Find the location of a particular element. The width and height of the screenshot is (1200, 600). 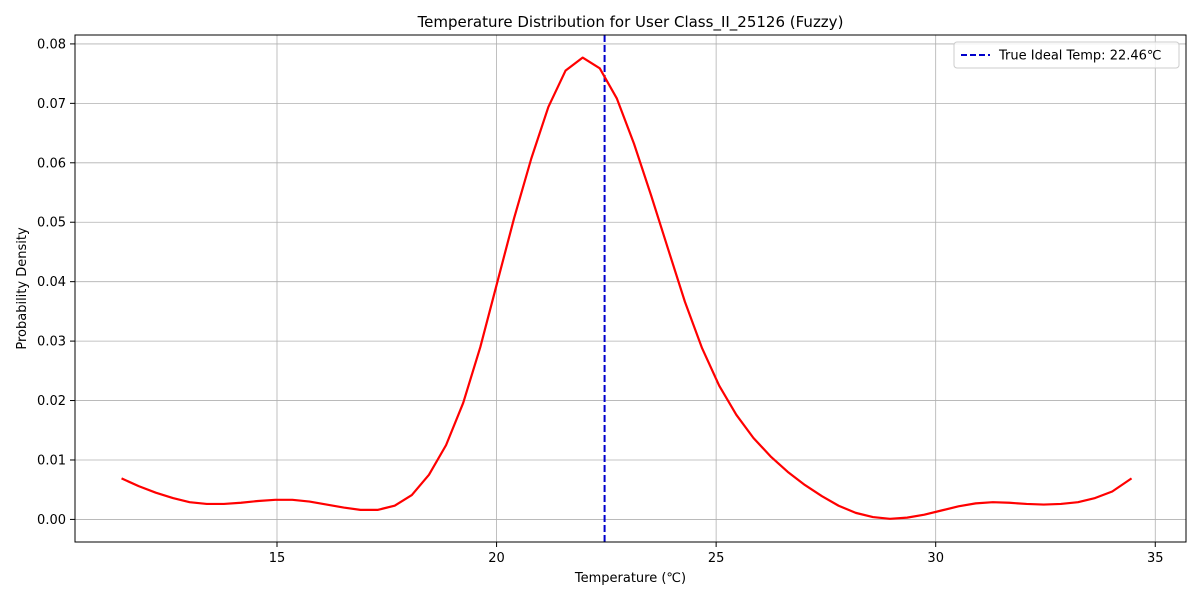

y-axis-ticks: 0.00 0.01 0.02 0.03 0.04 0.05 0.06 0.07 0.08 is located at coordinates (56, 282).